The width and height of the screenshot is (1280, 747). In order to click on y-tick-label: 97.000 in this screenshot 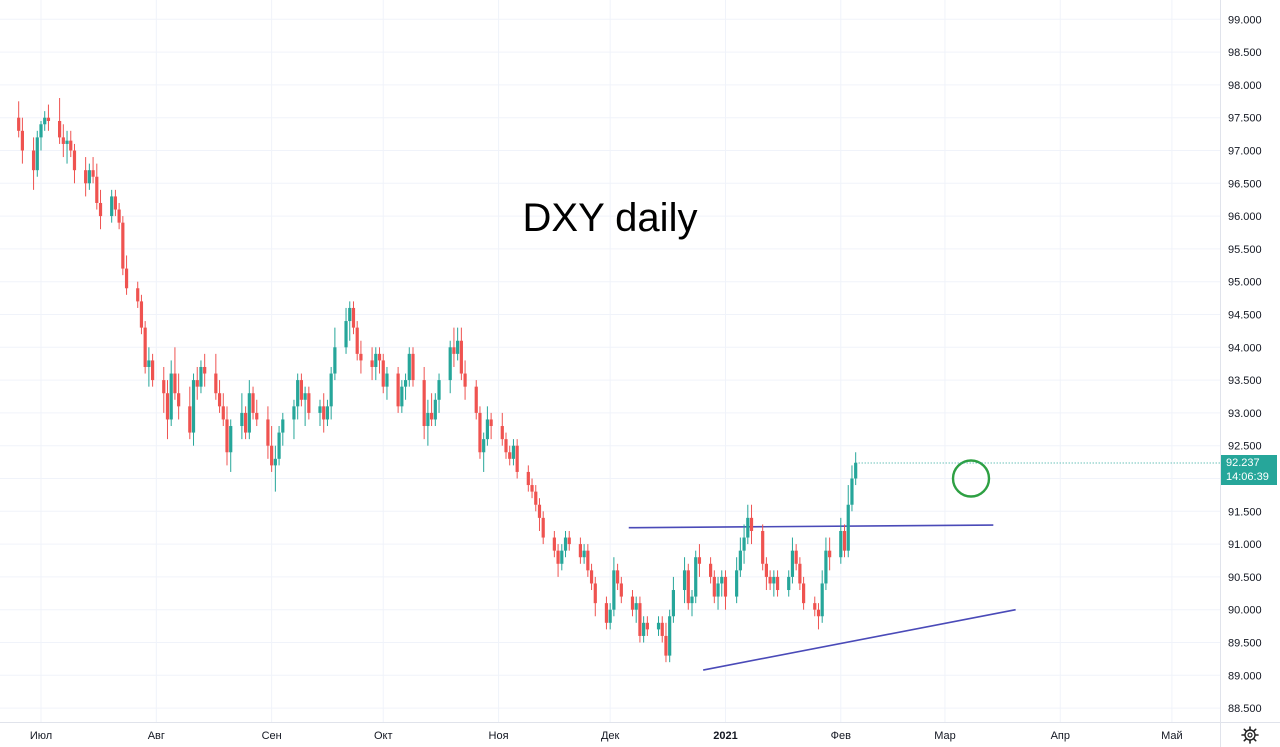, I will do `click(1245, 152)`.